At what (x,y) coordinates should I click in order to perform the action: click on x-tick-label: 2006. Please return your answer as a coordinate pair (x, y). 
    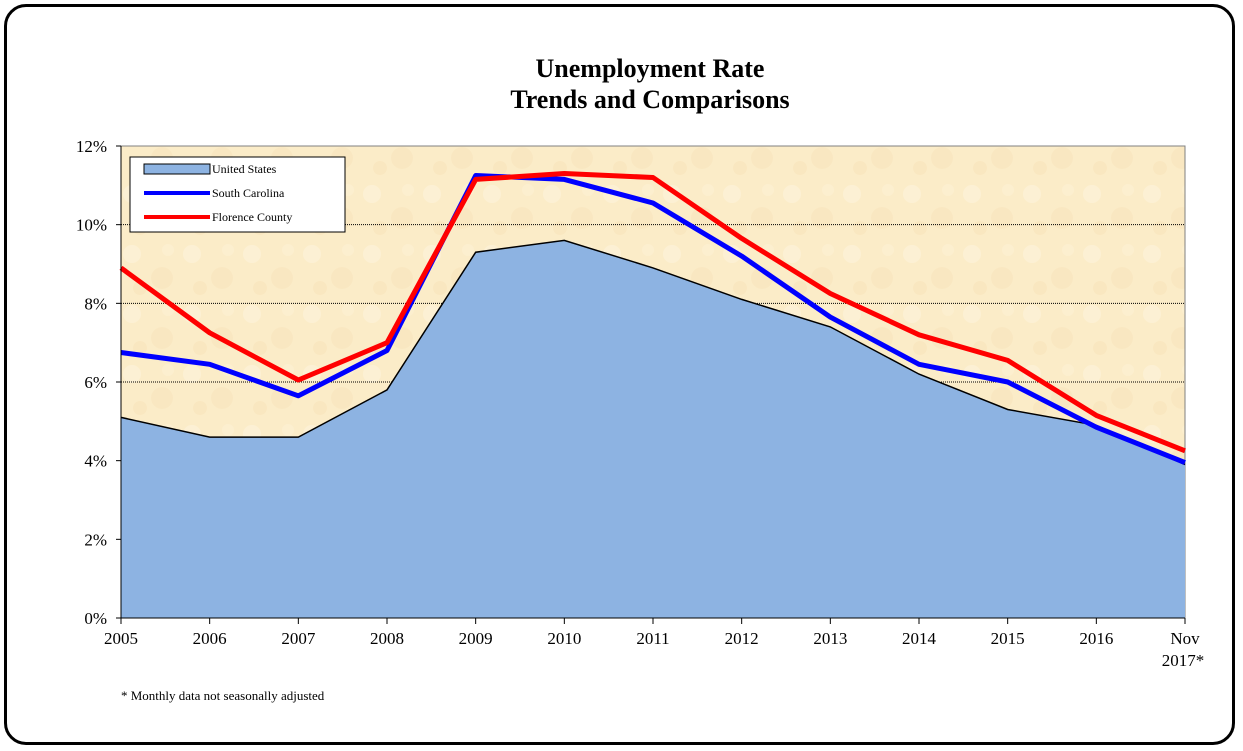
    Looking at the image, I should click on (210, 638).